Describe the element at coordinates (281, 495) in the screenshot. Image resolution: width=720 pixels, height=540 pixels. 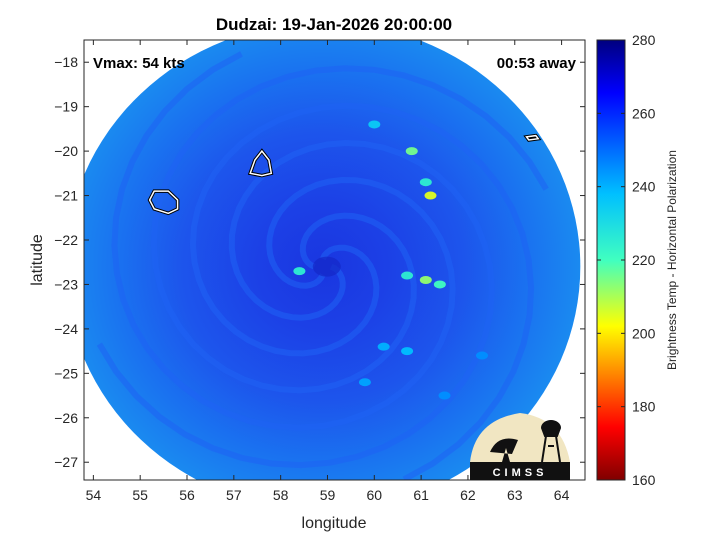
I see `x-tick-label: 58` at that location.